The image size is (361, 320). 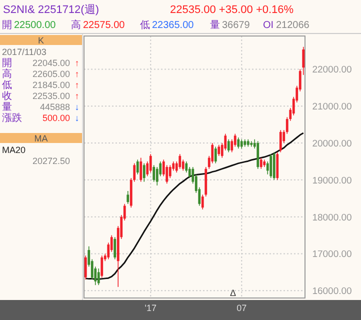 I want to click on text: K, so click(x=41, y=41).